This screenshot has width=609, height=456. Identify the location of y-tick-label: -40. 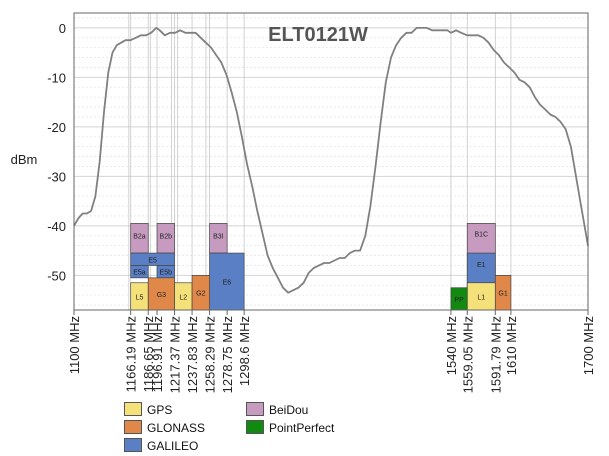
(56, 226).